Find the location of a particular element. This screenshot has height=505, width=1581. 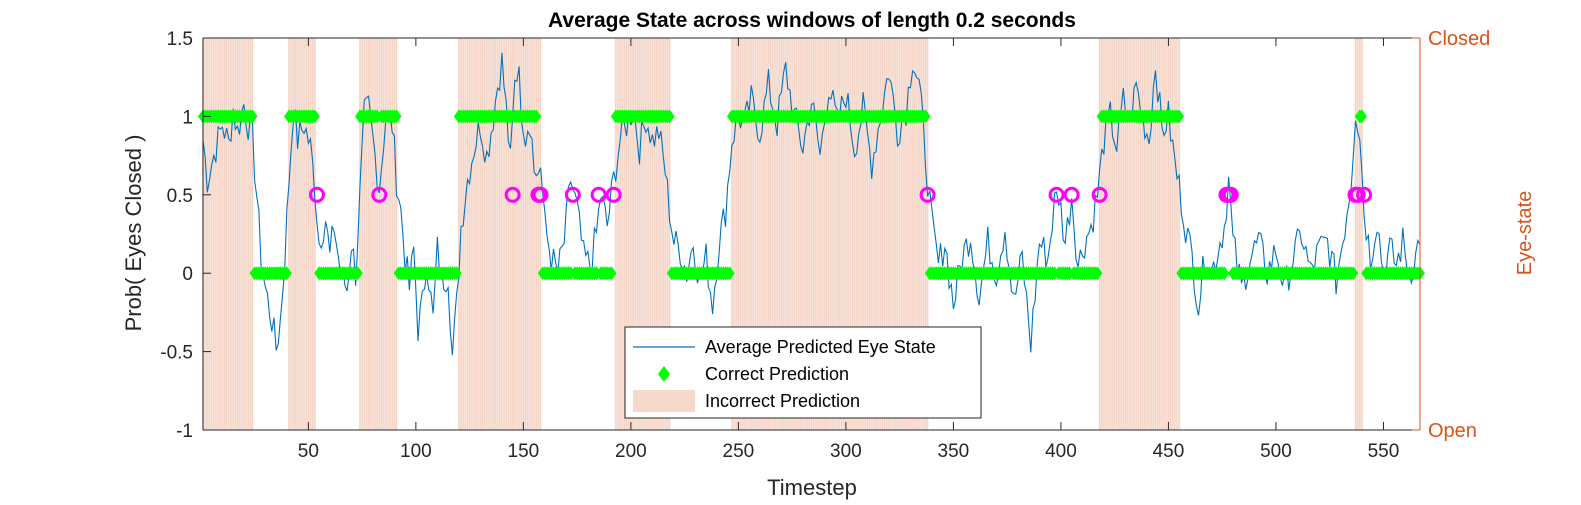

y-tick-label: -0.5 is located at coordinates (176, 353).